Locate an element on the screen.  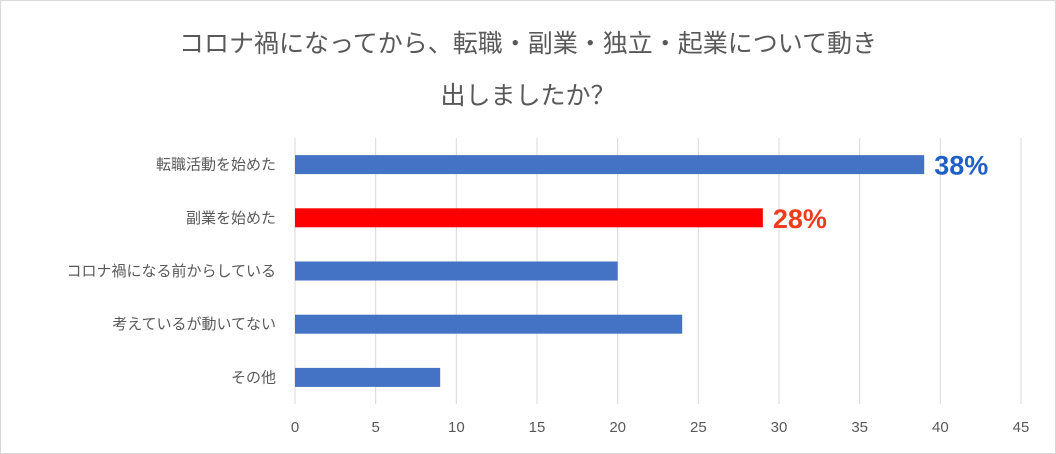
x-tick-label: 5 is located at coordinates (375, 427).